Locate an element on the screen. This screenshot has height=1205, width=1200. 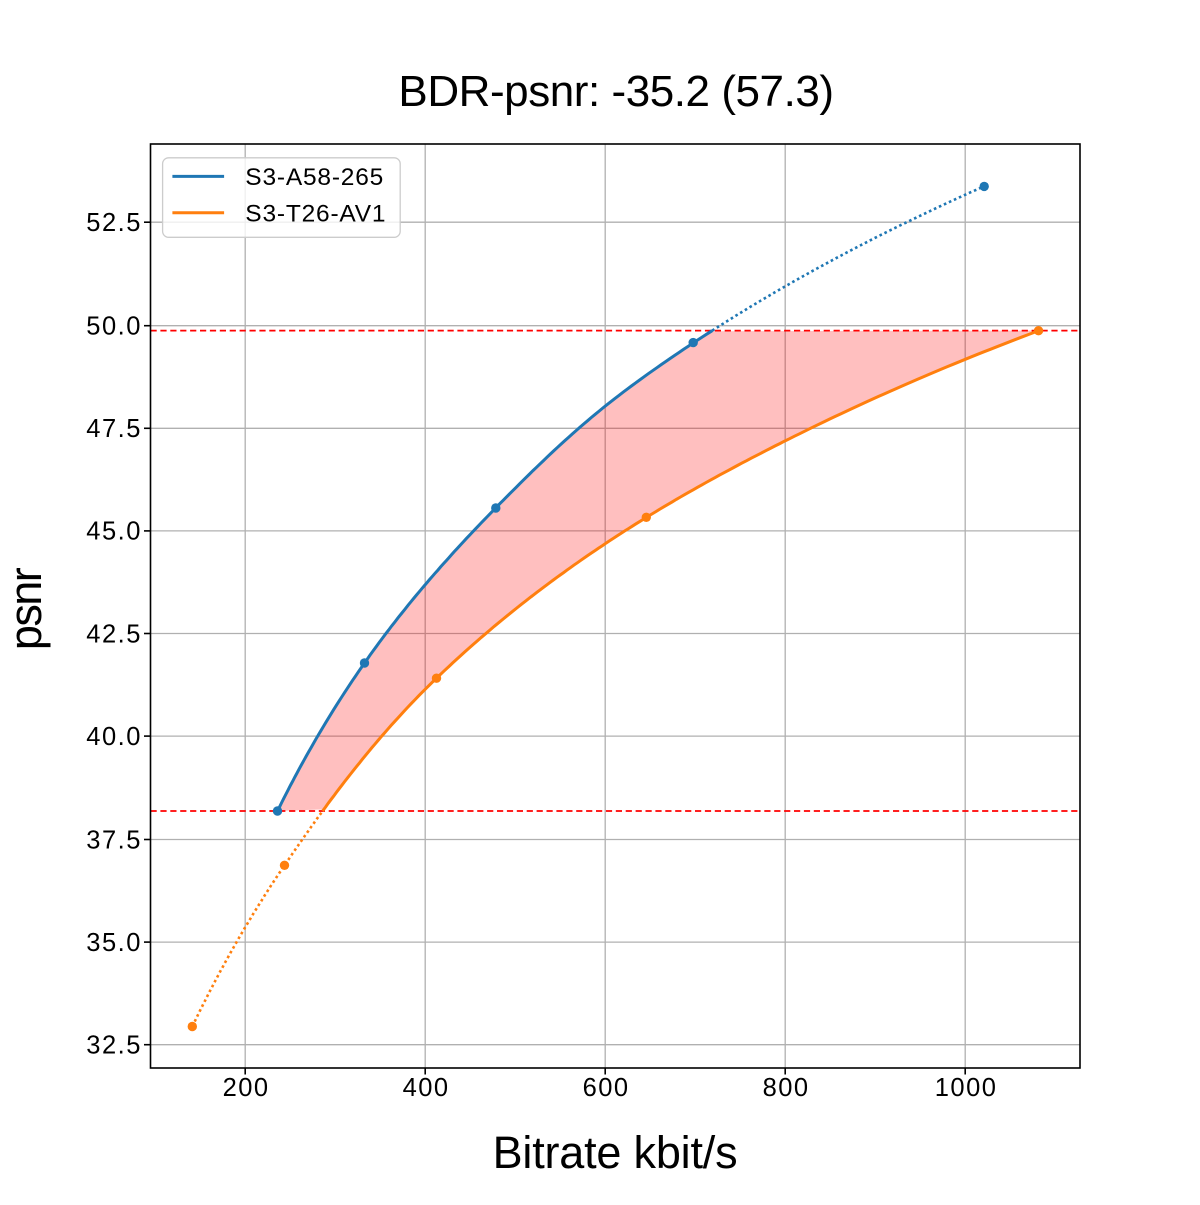
svg-text: 42.5 is located at coordinates (114, 634).